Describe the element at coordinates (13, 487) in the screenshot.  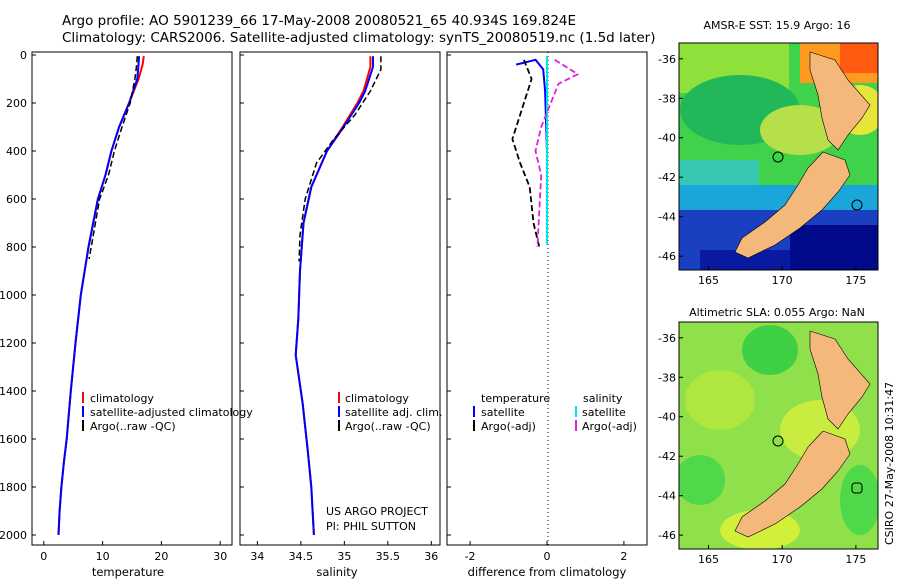
I see `depth-tick-label: 1800` at that location.